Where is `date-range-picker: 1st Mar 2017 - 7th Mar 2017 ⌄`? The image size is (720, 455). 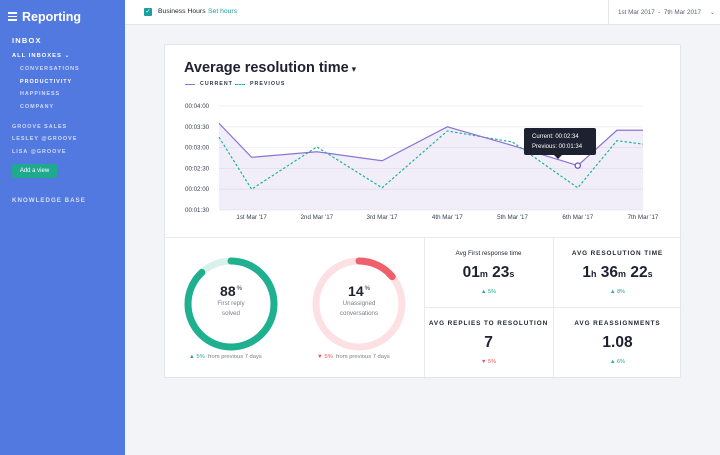
date-range-picker: 1st Mar 2017 - 7th Mar 2017 ⌄ is located at coordinates (664, 12).